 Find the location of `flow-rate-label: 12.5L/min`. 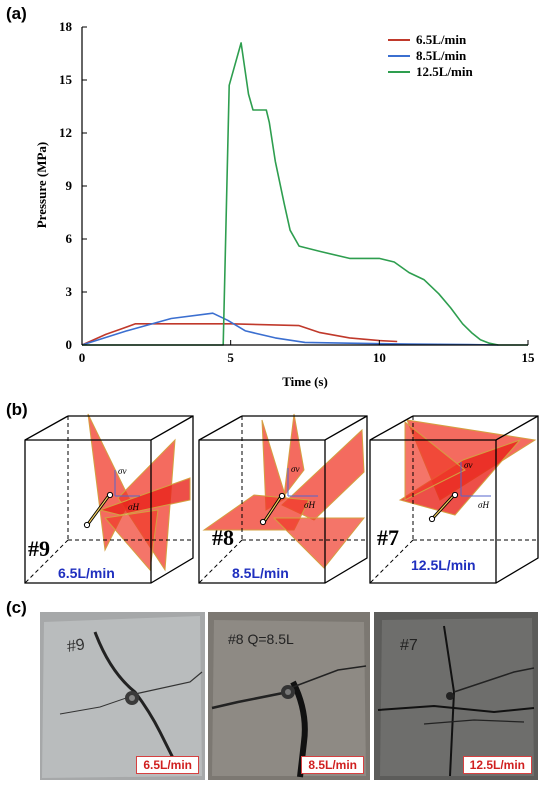

flow-rate-label: 12.5L/min is located at coordinates (443, 565).